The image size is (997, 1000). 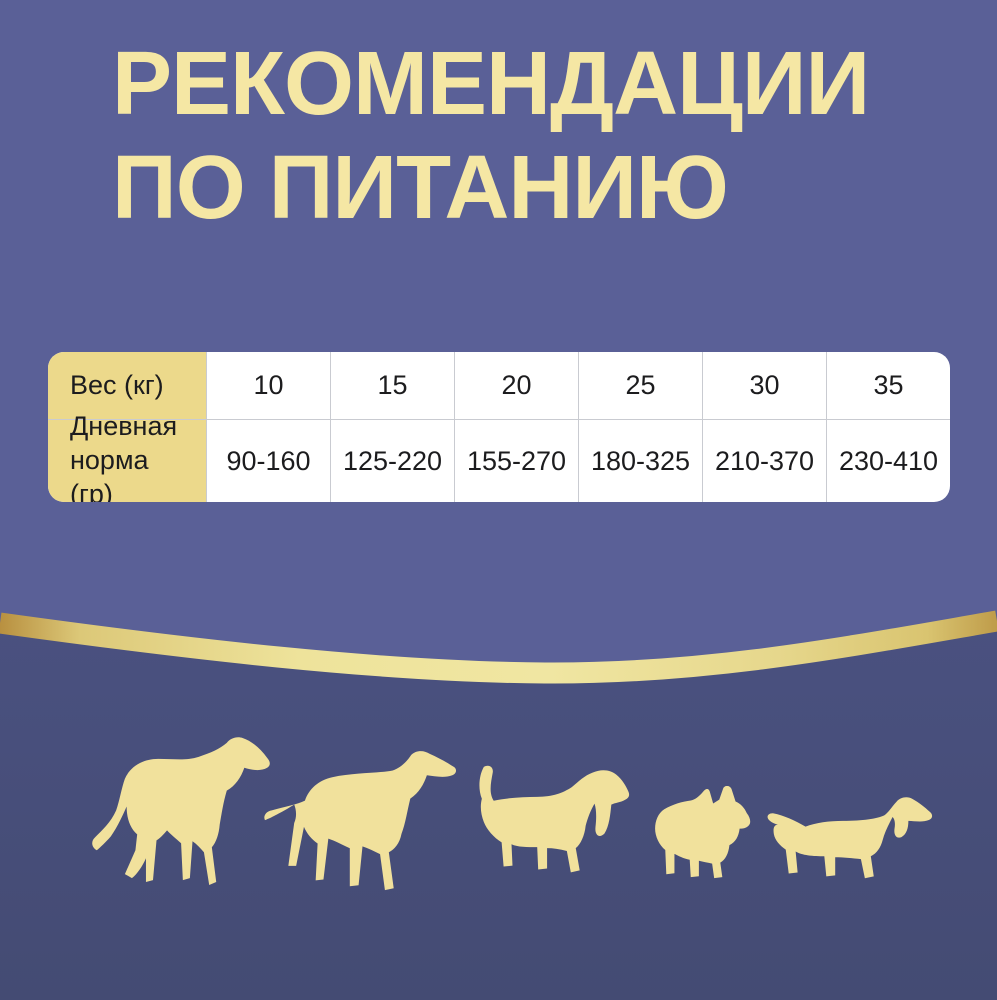 What do you see at coordinates (268, 460) in the screenshot?
I see `norm-value-cell: 90-160` at bounding box center [268, 460].